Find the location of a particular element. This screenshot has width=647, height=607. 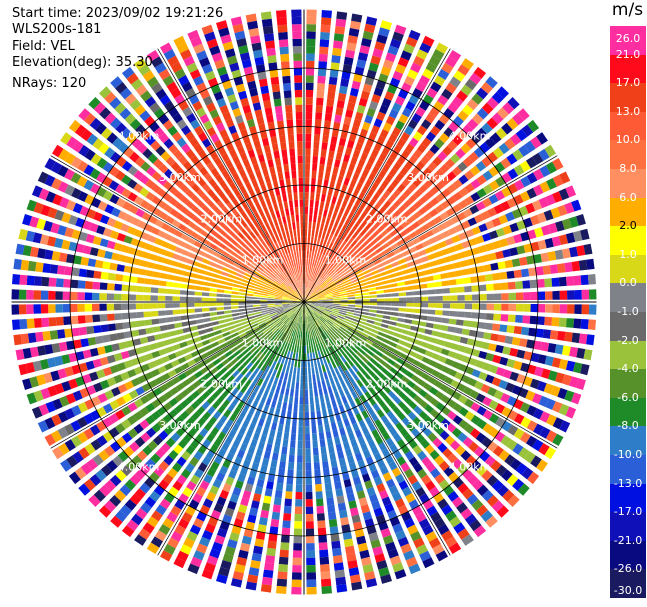

colorbar-tick-label: -17.0 is located at coordinates (628, 512).